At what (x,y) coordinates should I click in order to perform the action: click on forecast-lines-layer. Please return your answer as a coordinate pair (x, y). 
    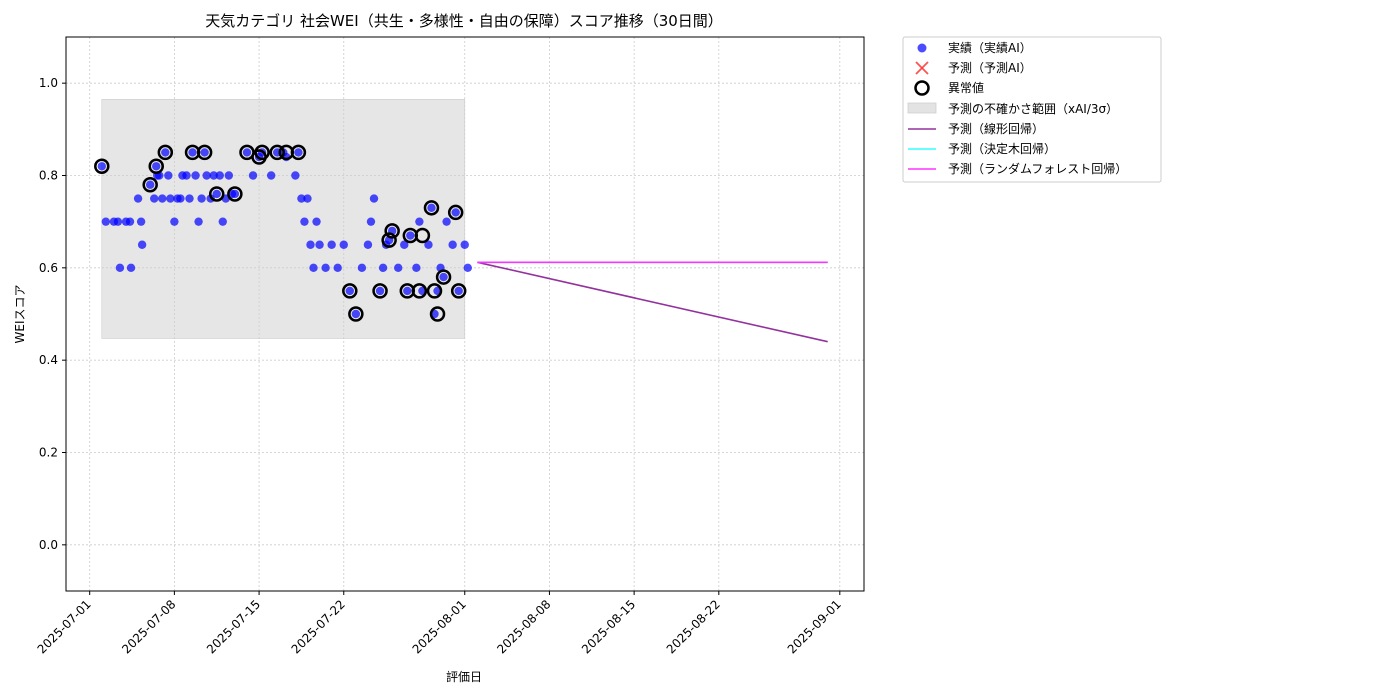
    Looking at the image, I should click on (652, 302).